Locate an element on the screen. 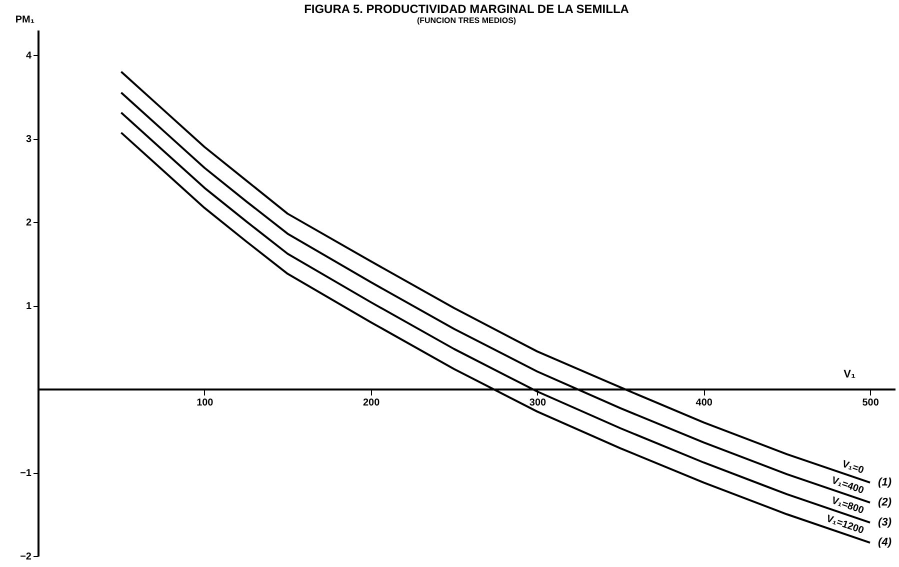  y-tick-label: 2 is located at coordinates (29, 223).